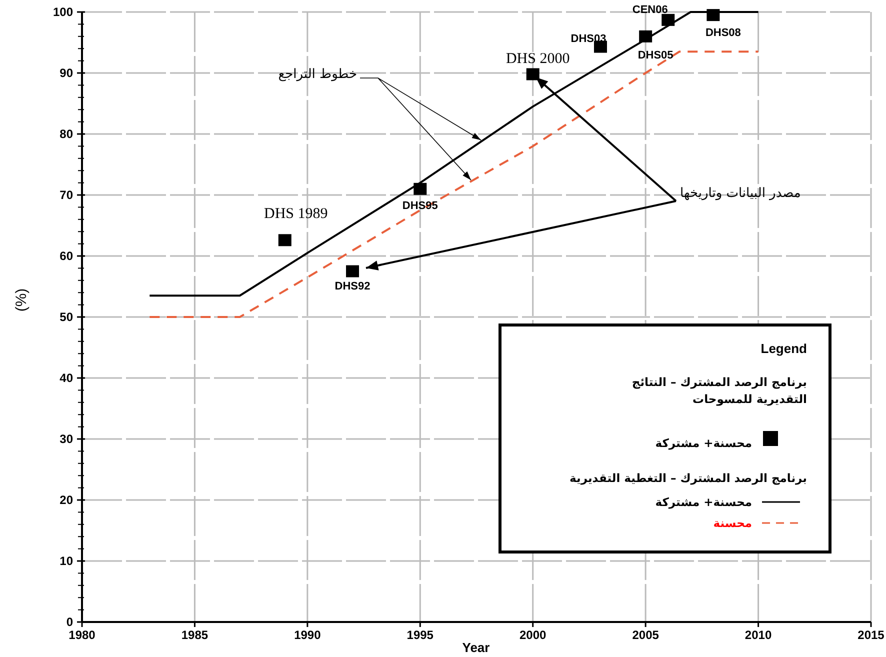 The image size is (886, 657). What do you see at coordinates (758, 635) in the screenshot?
I see `x-tick-label: 2010` at bounding box center [758, 635].